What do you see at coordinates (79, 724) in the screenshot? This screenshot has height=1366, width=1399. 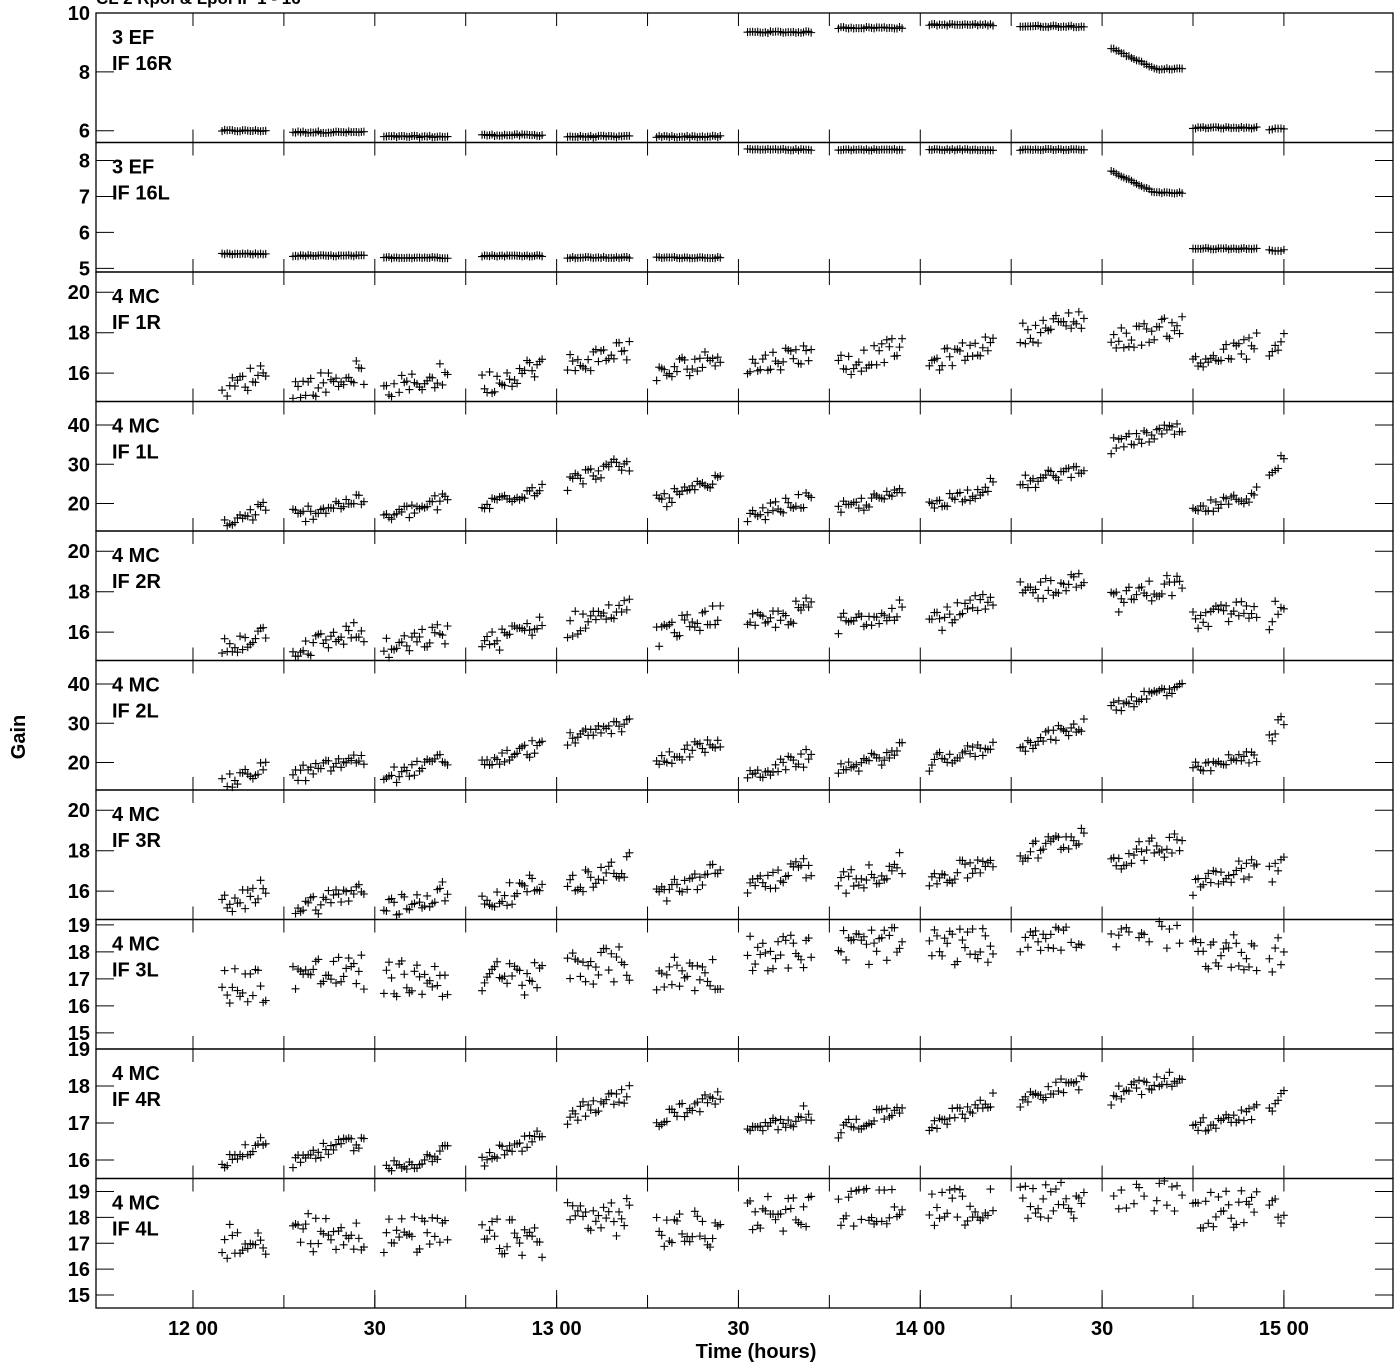 I see `y-tick-label: 30` at bounding box center [79, 724].